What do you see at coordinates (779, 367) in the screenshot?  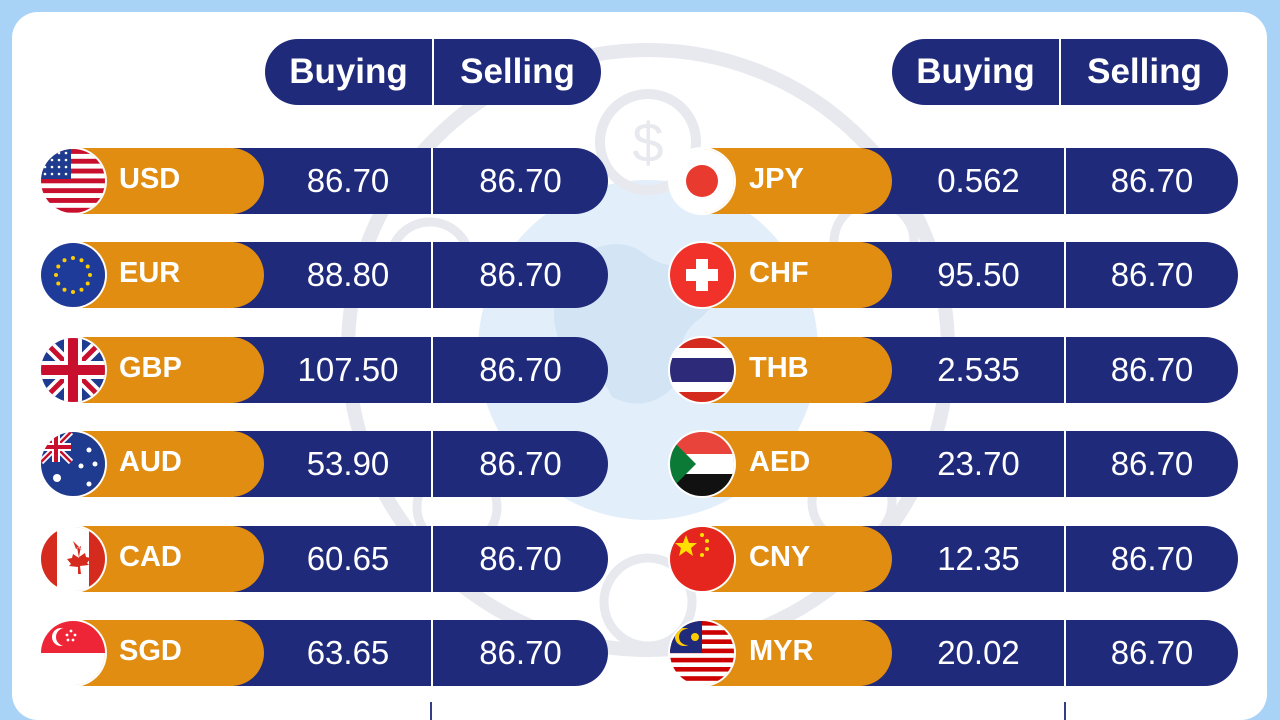 I see `currency-code: THB` at bounding box center [779, 367].